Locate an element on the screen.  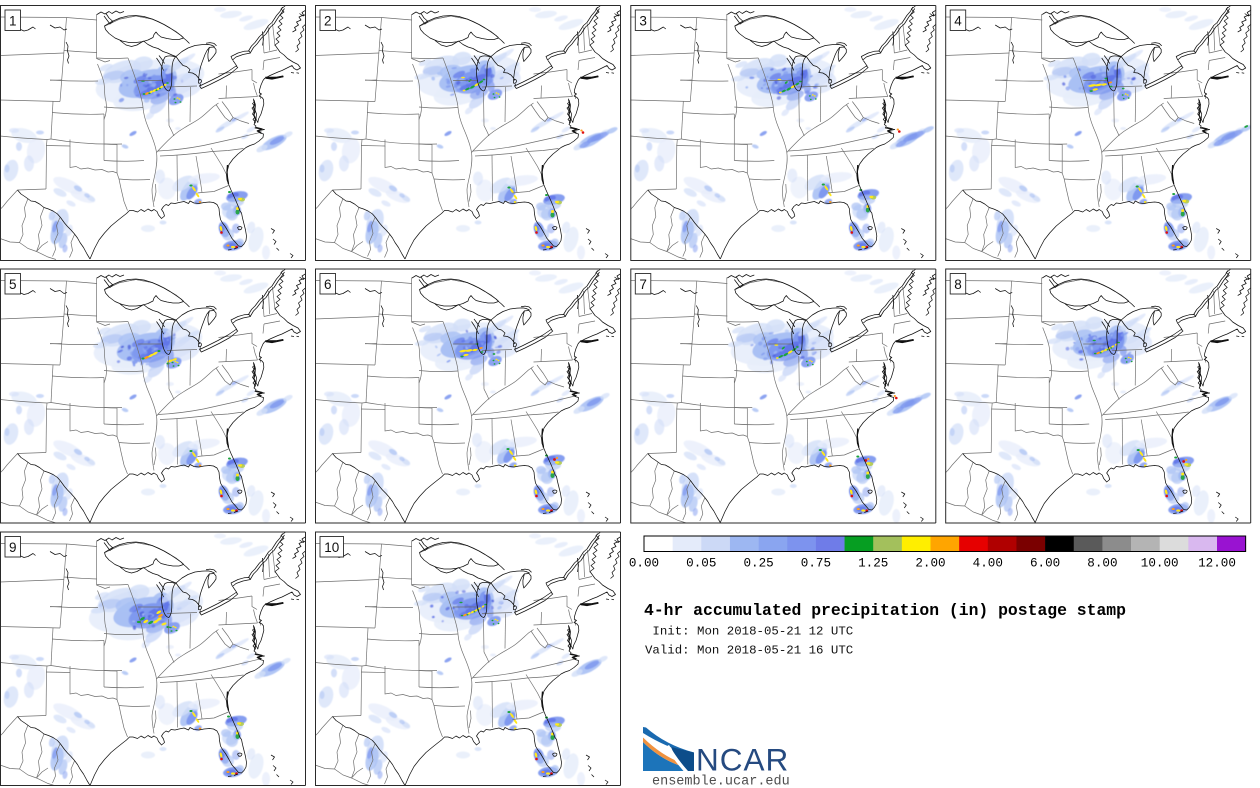
svg-text: 1 is located at coordinates (13, 20).